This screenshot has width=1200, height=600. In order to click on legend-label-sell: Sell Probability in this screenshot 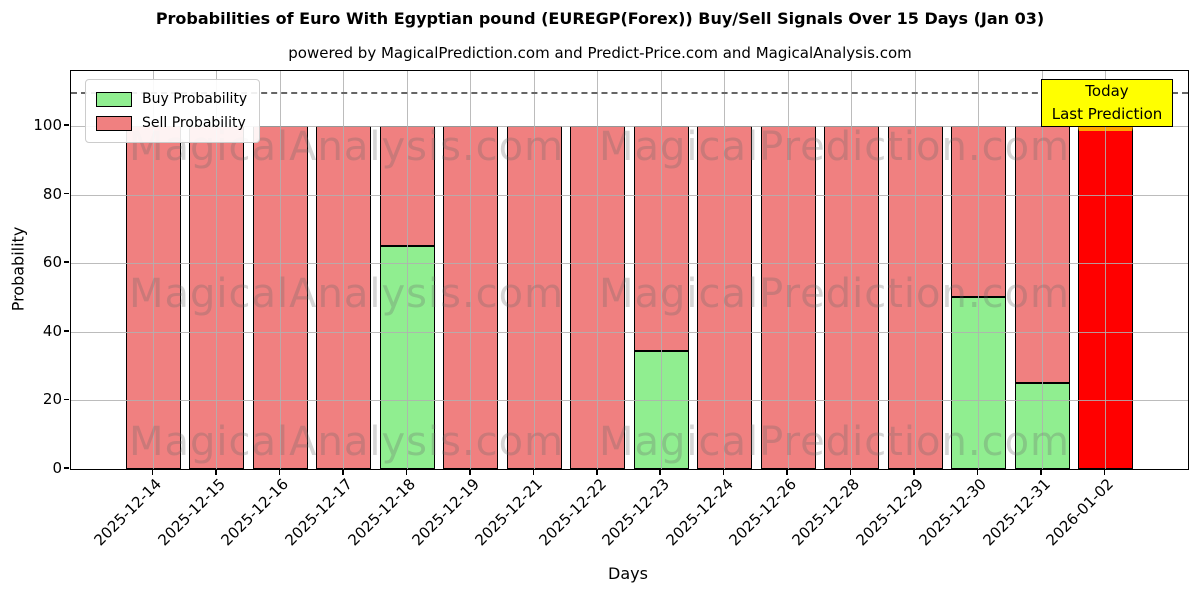, I will do `click(194, 123)`.